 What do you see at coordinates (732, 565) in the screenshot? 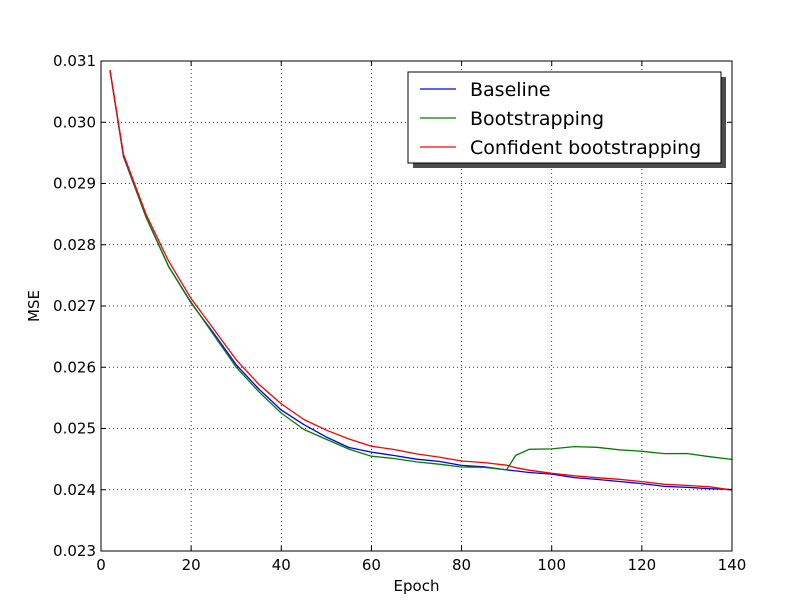
I see `x-tick-label: 140` at bounding box center [732, 565].